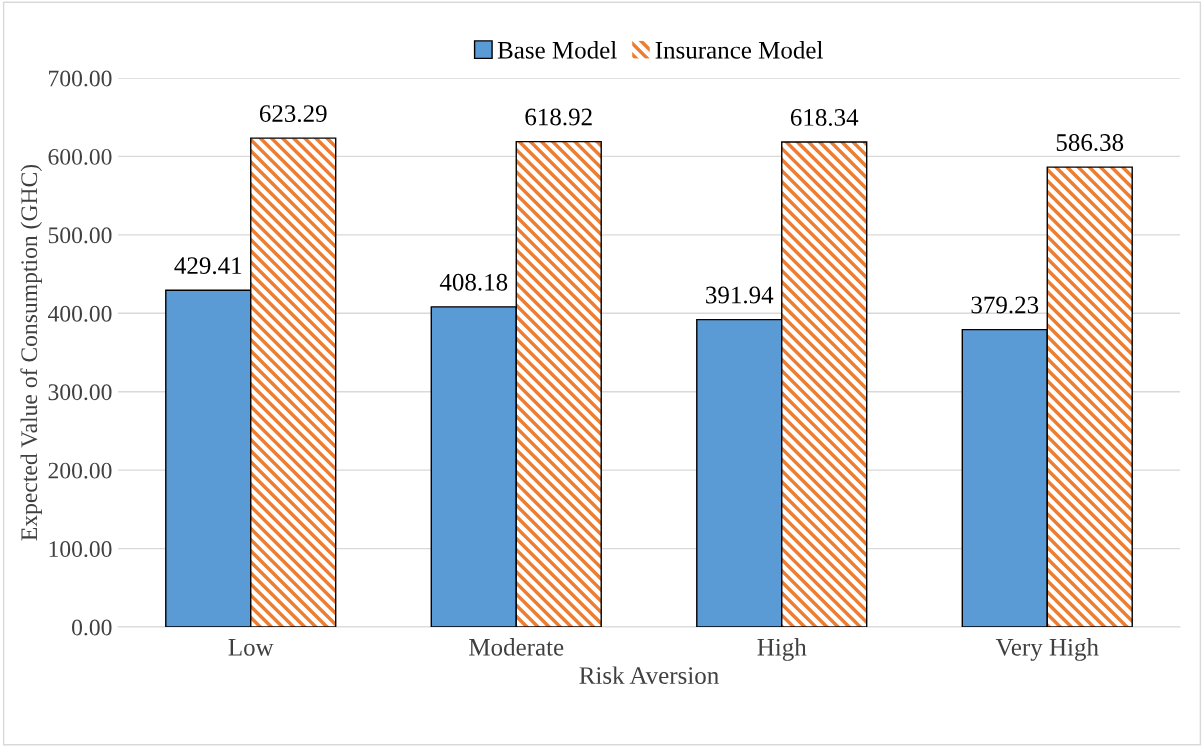 The image size is (1204, 747). What do you see at coordinates (1005, 305) in the screenshot?
I see `data-label: 379.23` at bounding box center [1005, 305].